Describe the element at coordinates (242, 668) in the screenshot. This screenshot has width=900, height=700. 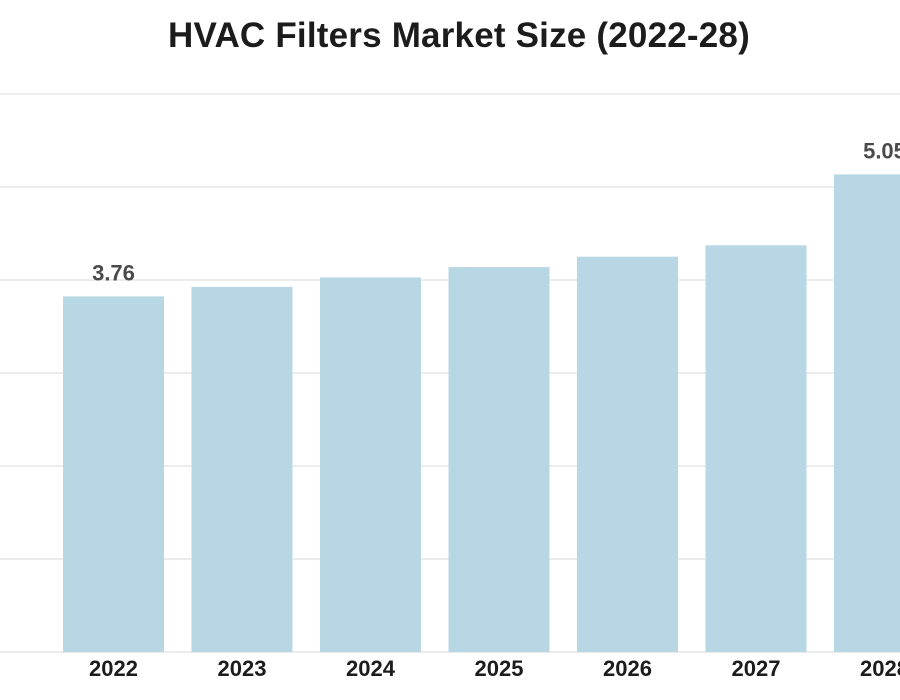
I see `x-tick-label-2023: 2023` at that location.